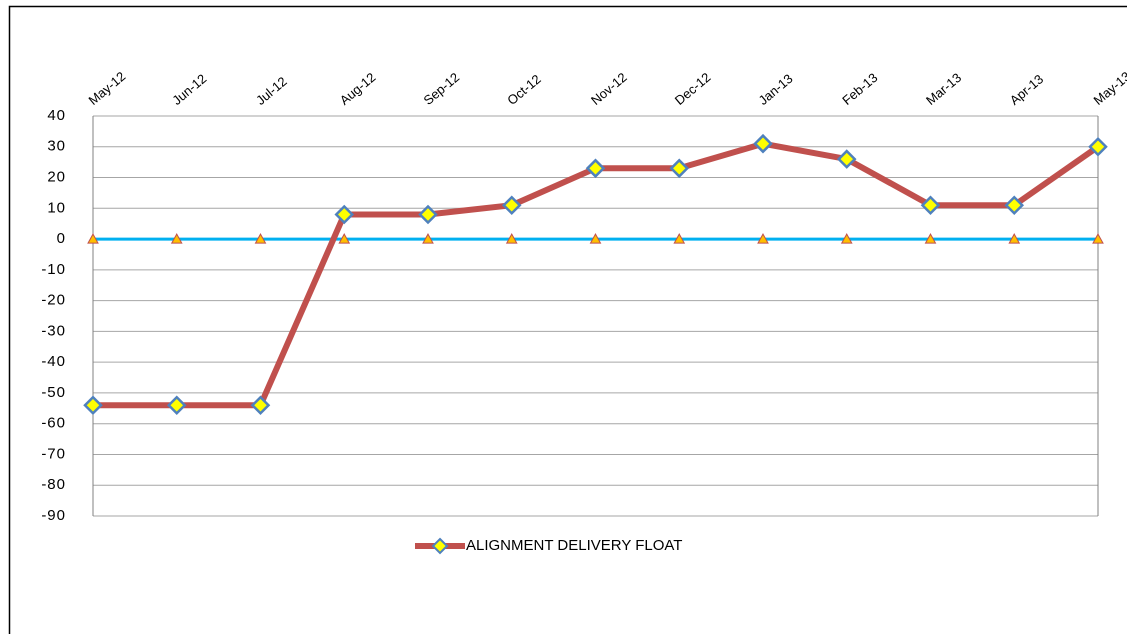 The height and width of the screenshot is (634, 1127). Describe the element at coordinates (61, 238) in the screenshot. I see `y-tick-label: 0` at that location.